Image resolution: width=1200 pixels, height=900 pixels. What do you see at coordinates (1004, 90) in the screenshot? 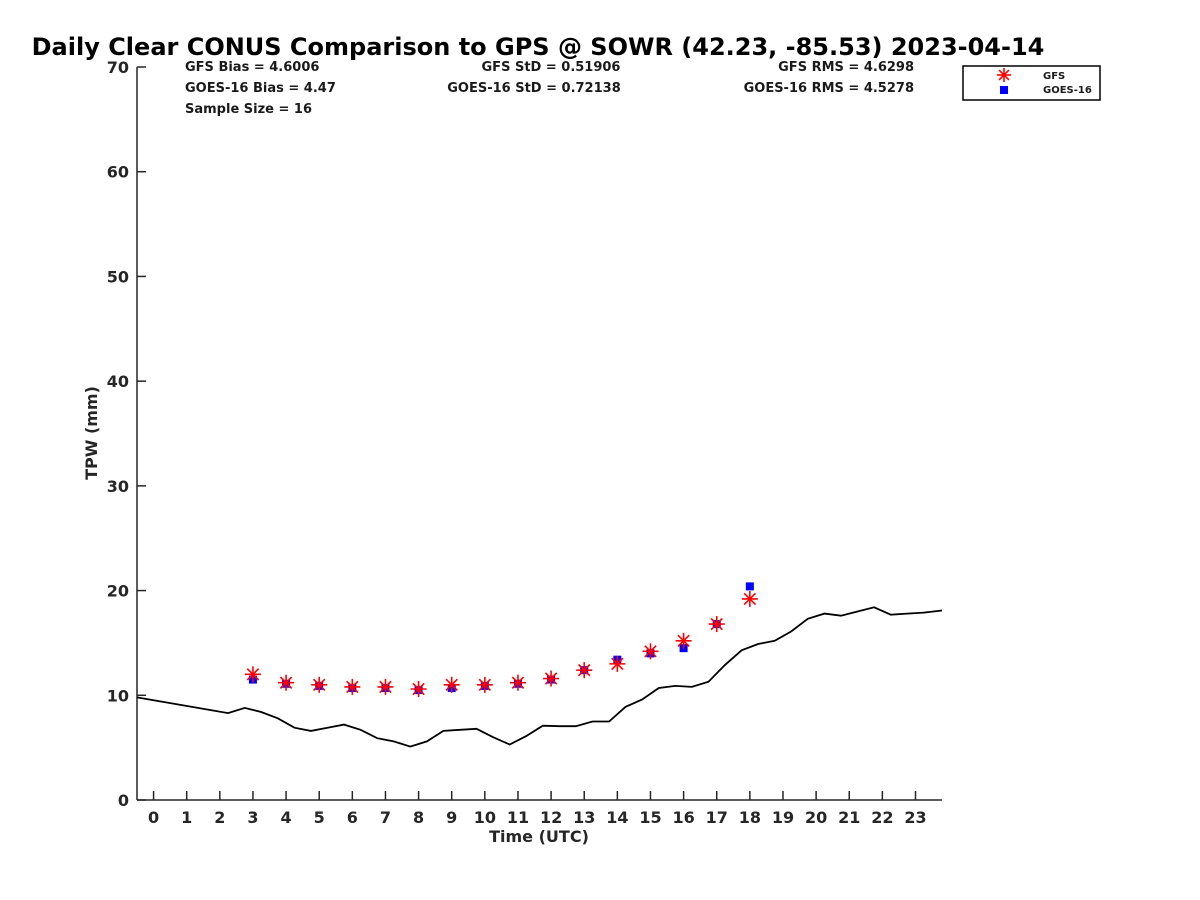
I see `legend-goes16-marker` at bounding box center [1004, 90].